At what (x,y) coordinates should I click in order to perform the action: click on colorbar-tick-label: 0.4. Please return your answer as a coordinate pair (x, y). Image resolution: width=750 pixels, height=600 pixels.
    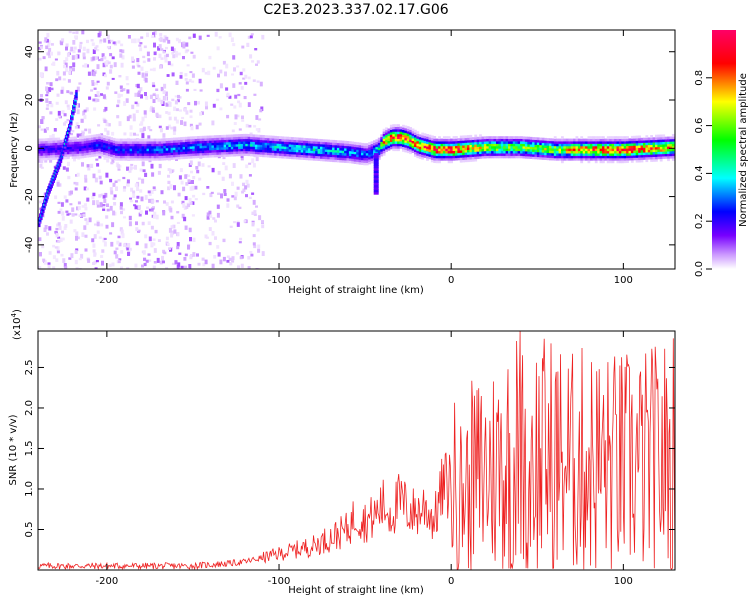
    Looking at the image, I should click on (699, 173).